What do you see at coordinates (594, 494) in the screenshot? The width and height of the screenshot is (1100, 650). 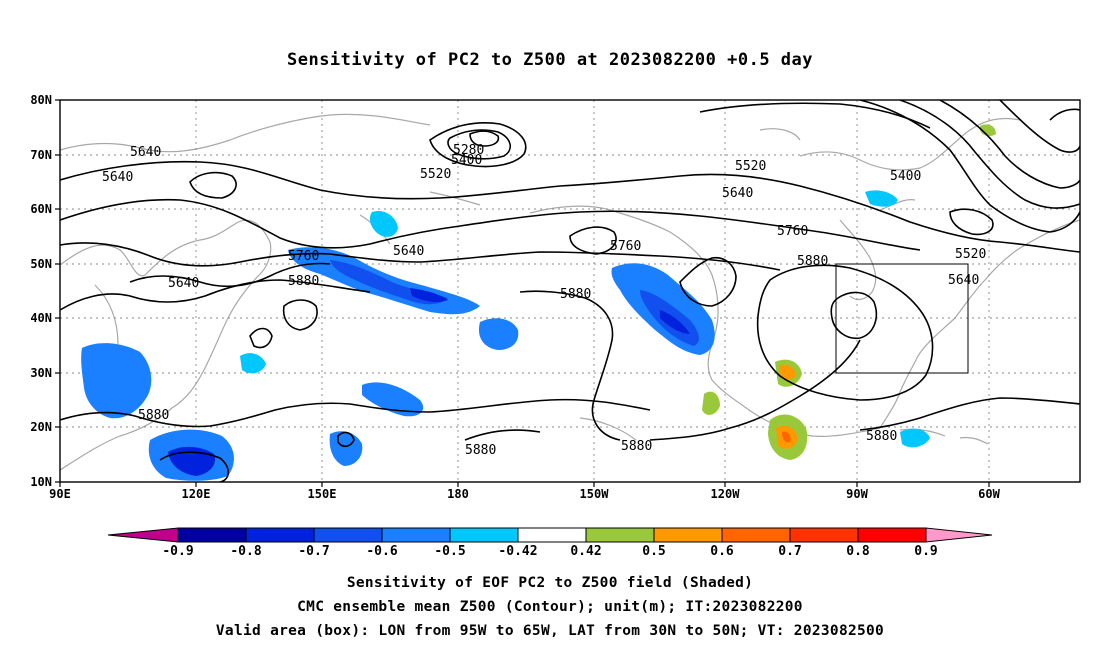 I see `lon-label-150w: 150W` at bounding box center [594, 494].